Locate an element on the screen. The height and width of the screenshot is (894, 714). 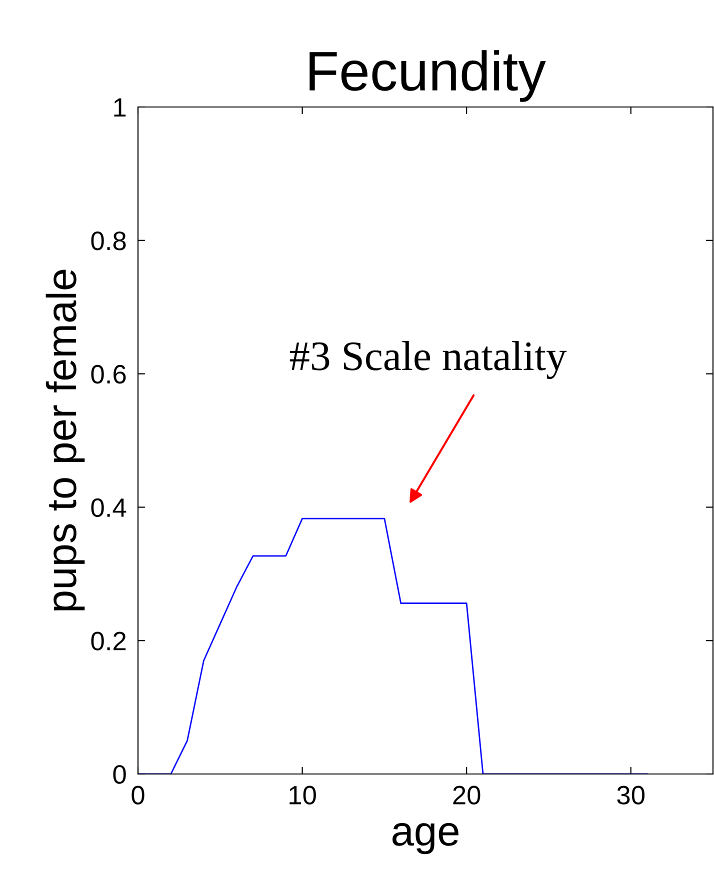
y-tick-label: 0.4 is located at coordinates (108, 508).